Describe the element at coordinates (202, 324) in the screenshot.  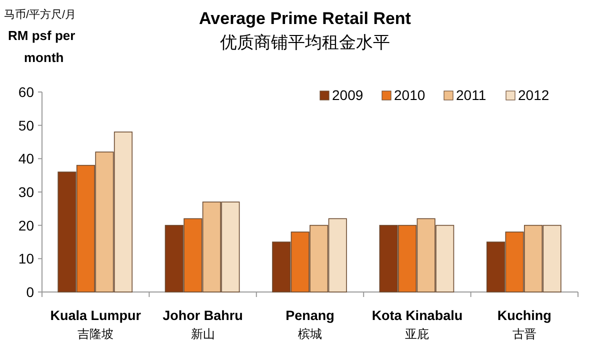
I see `x-tick-label: Johor Bahru 新山` at that location.